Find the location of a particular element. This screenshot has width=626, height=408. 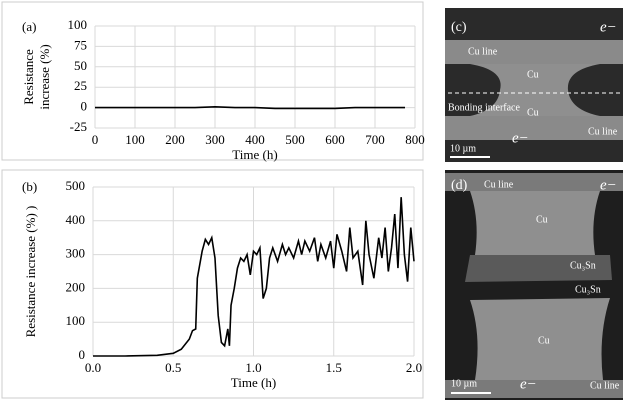

y-axis-label: Resistance is located at coordinates (28, 77).